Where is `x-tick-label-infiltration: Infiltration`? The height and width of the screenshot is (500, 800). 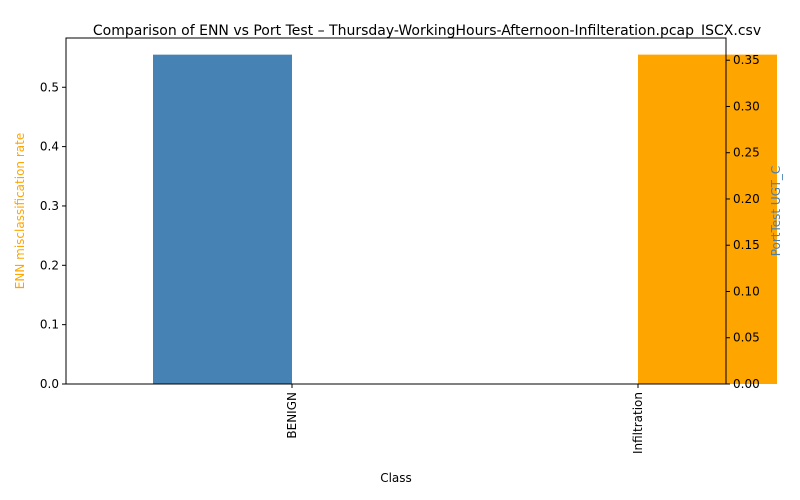 x-tick-label-infiltration: Infiltration is located at coordinates (638, 423).